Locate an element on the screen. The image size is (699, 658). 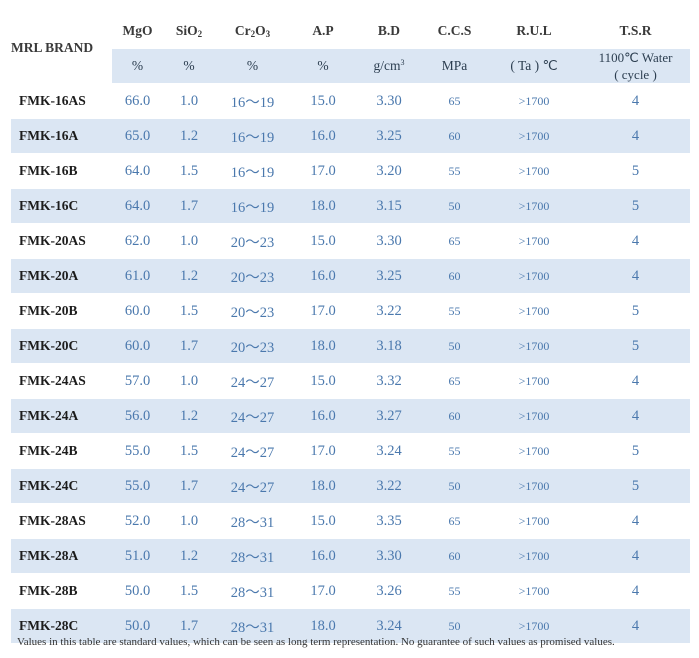
cell-mgo: 52.0 is located at coordinates (137, 521).